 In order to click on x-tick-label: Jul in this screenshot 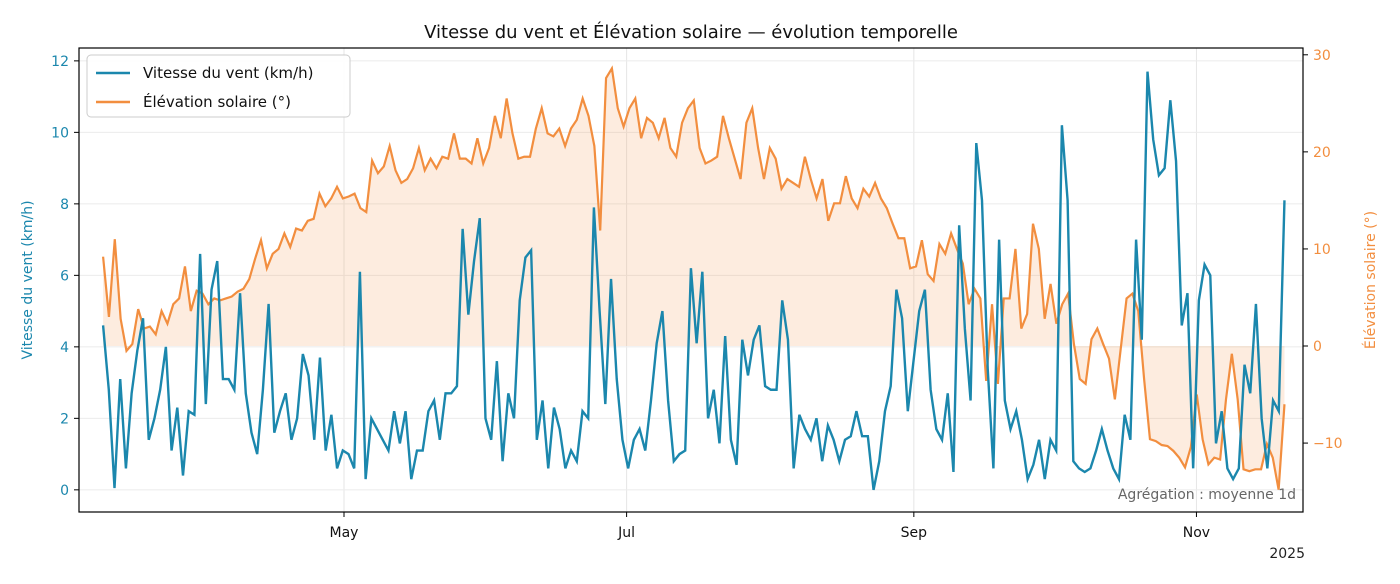, I will do `click(626, 533)`.